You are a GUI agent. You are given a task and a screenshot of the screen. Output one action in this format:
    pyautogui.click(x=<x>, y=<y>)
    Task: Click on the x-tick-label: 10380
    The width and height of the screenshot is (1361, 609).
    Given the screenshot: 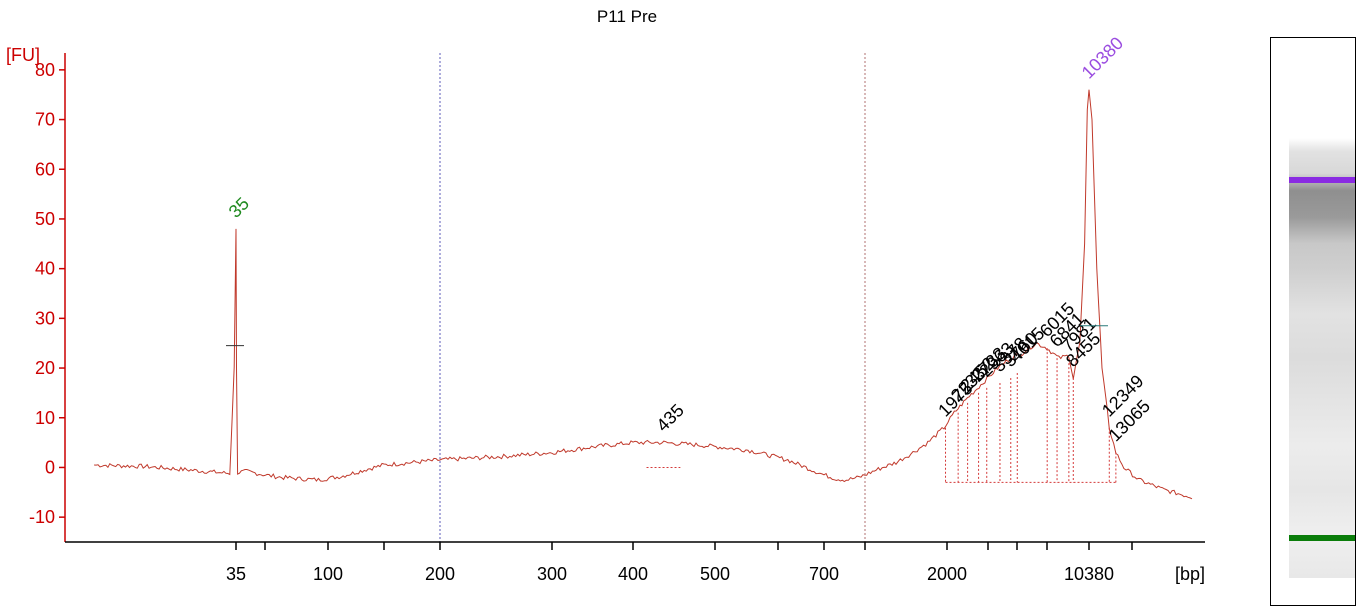 What is the action you would take?
    pyautogui.click(x=1089, y=574)
    